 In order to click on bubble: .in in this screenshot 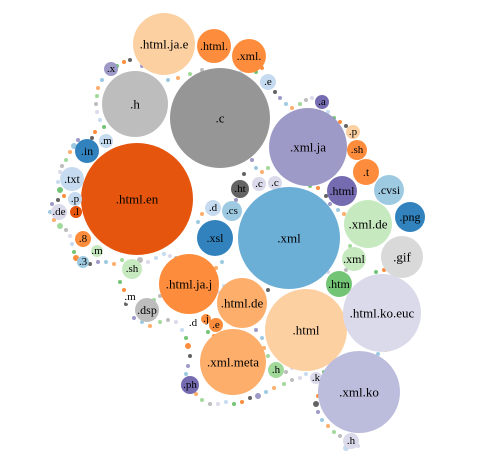, I will do `click(87, 151)`.